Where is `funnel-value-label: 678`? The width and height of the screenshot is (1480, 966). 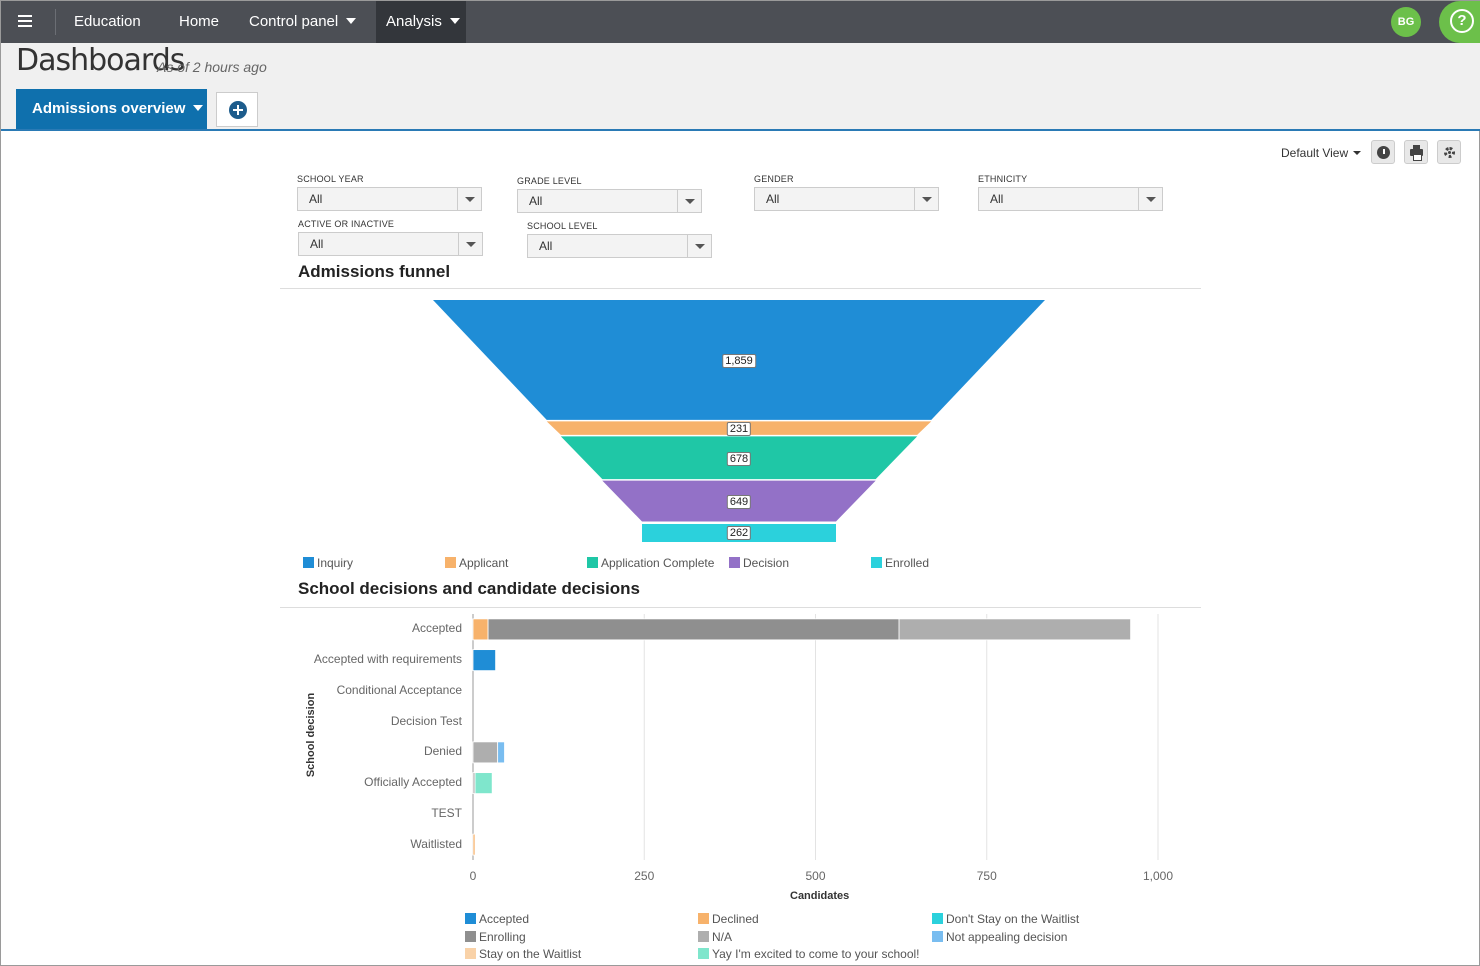
funnel-value-label: 678 is located at coordinates (739, 458).